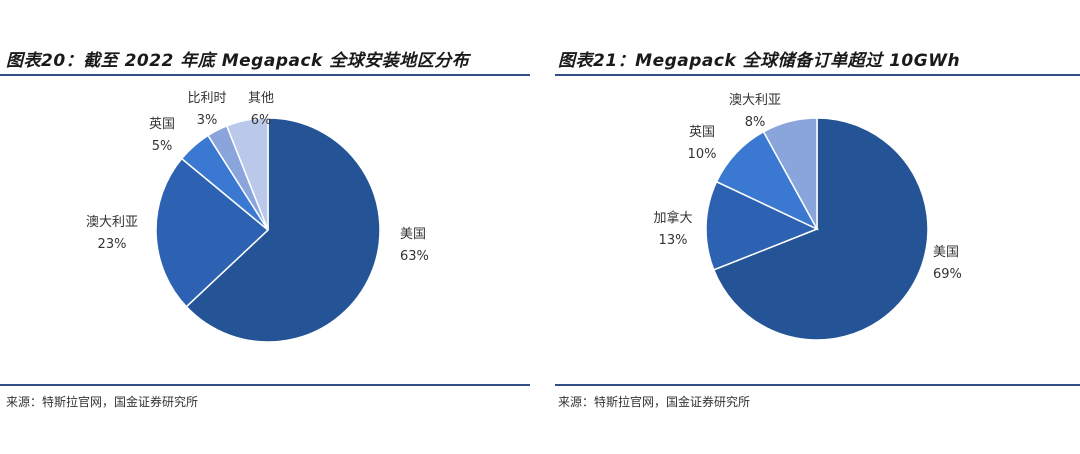 This screenshot has width=1080, height=454. What do you see at coordinates (414, 256) in the screenshot?
I see `slice-value-label: 63%` at bounding box center [414, 256].